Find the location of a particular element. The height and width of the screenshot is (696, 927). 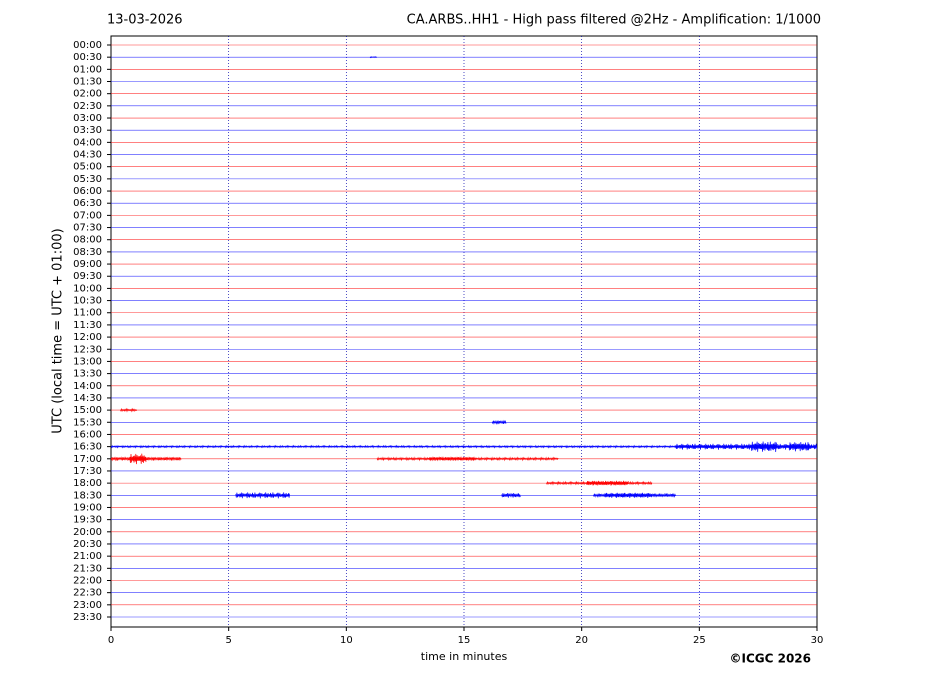

y-tick-label: 22:30 is located at coordinates (87, 593).